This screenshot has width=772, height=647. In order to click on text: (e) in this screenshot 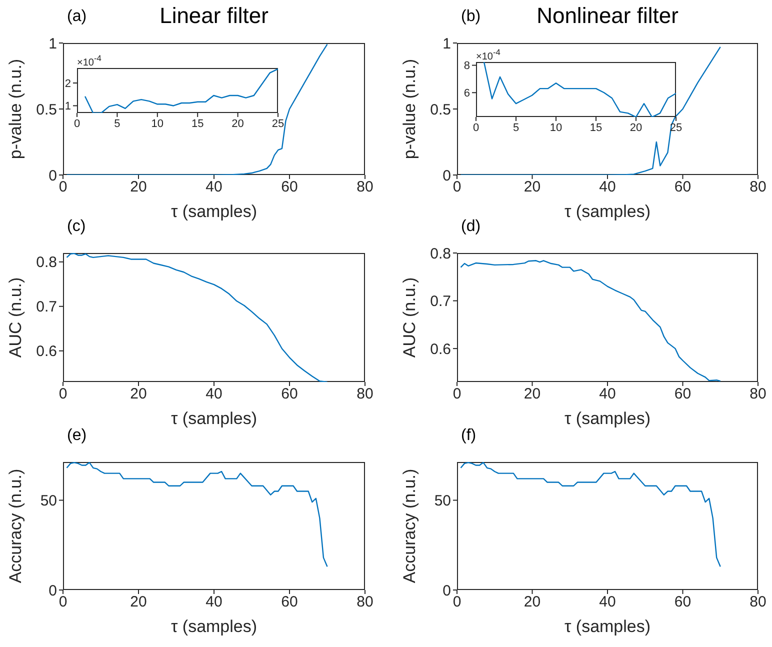, I will do `click(77, 435)`.